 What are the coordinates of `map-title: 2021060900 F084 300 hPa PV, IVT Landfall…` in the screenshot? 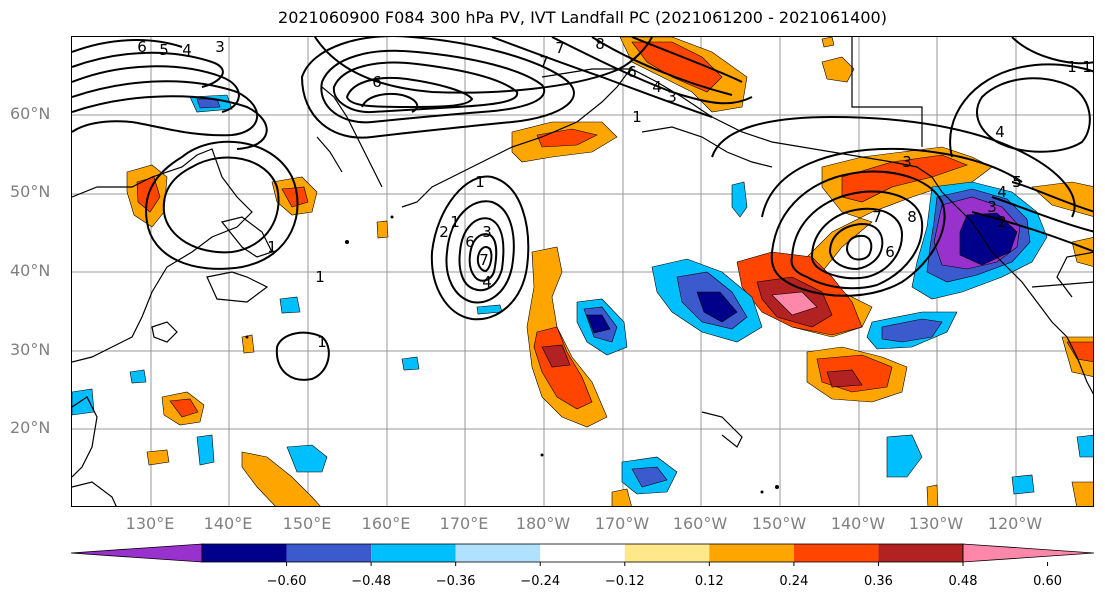 It's located at (582, 17).